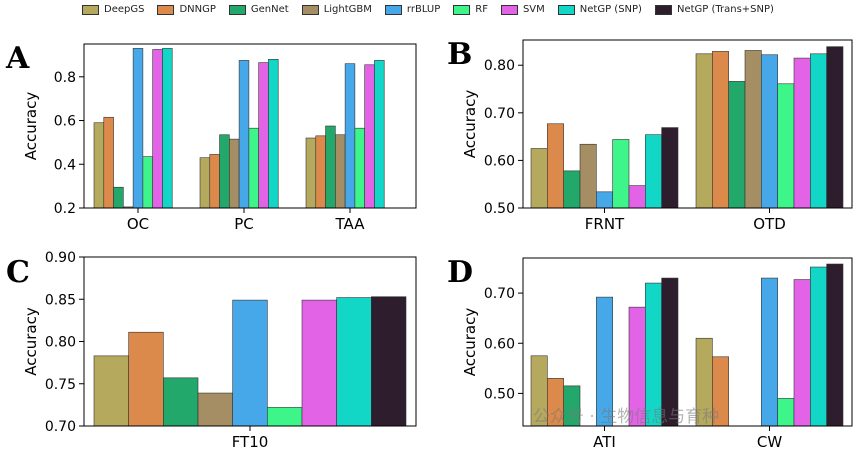  What do you see at coordinates (347, 9) in the screenshot?
I see `legend-label: LightGBM` at bounding box center [347, 9].